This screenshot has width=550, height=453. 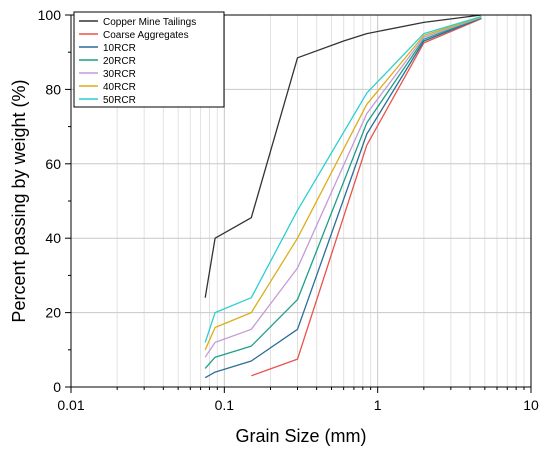 What do you see at coordinates (378, 405) in the screenshot?
I see `x-tick-label: 1` at bounding box center [378, 405].